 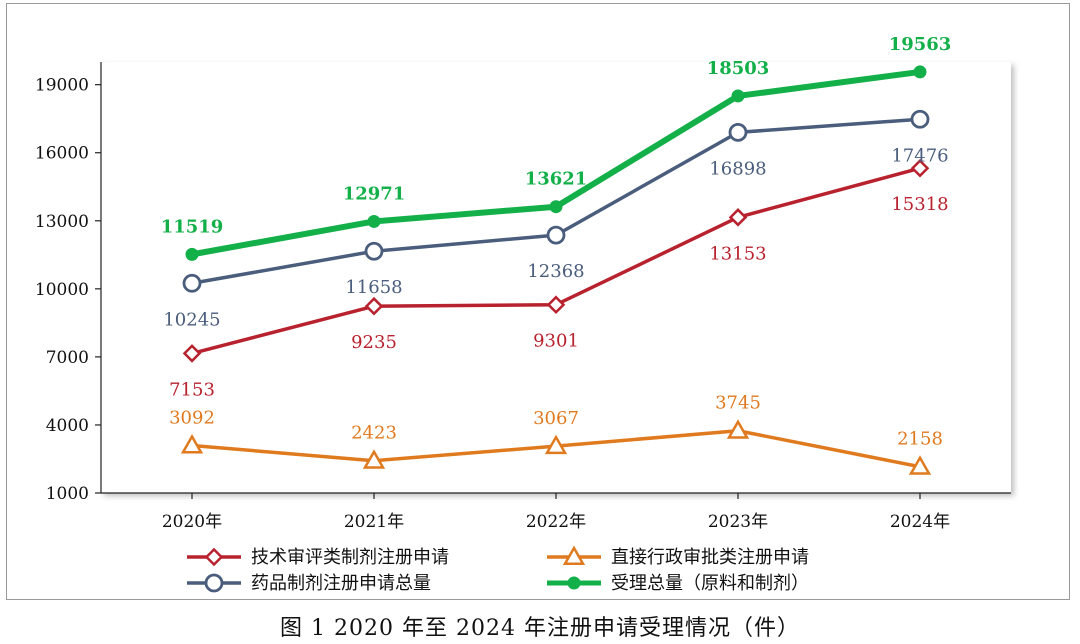 What do you see at coordinates (67, 494) in the screenshot?
I see `y-tick-label: 1000` at bounding box center [67, 494].